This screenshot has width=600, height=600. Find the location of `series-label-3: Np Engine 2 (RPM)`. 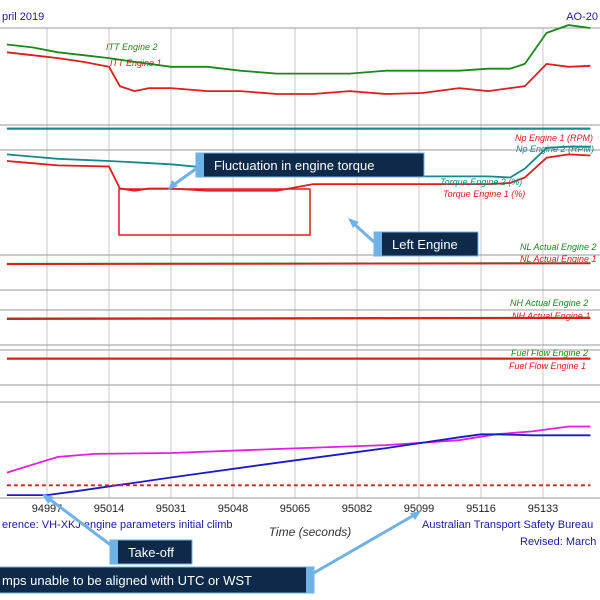

series-label-3: Np Engine 2 (RPM) is located at coordinates (555, 149).